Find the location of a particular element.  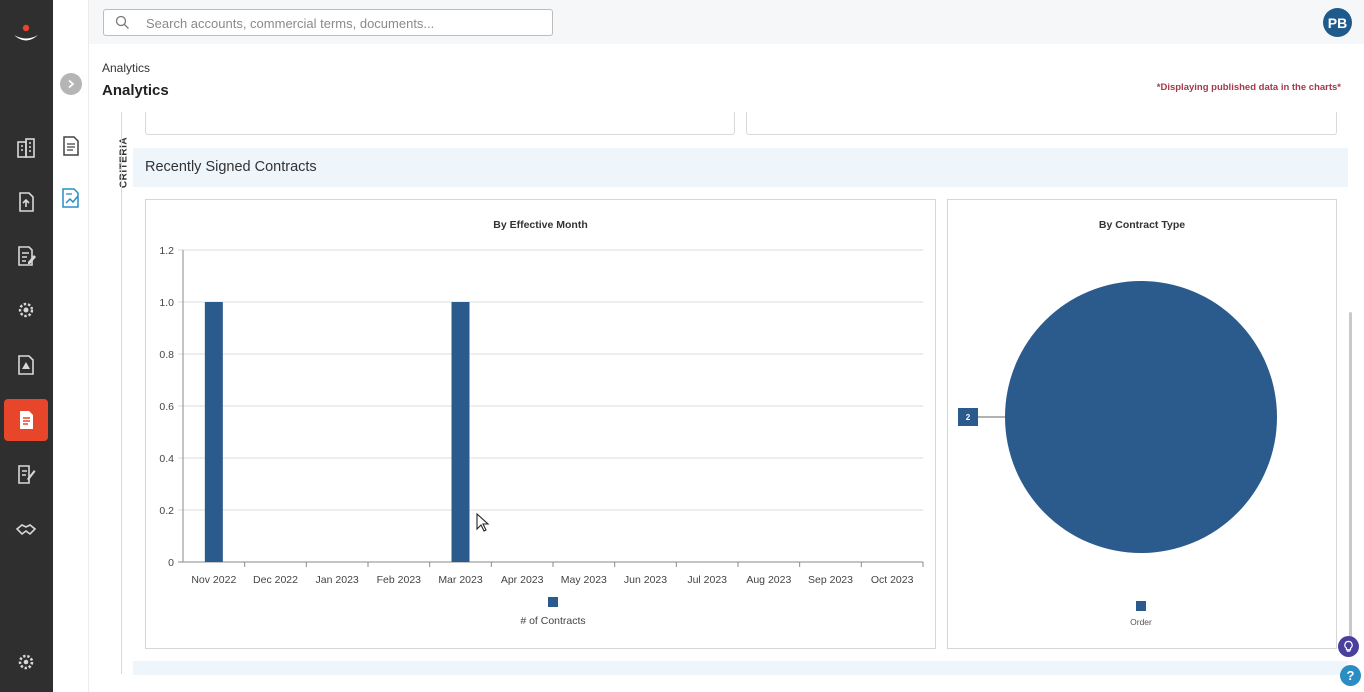

question-mark-icon: ? is located at coordinates (1350, 675).